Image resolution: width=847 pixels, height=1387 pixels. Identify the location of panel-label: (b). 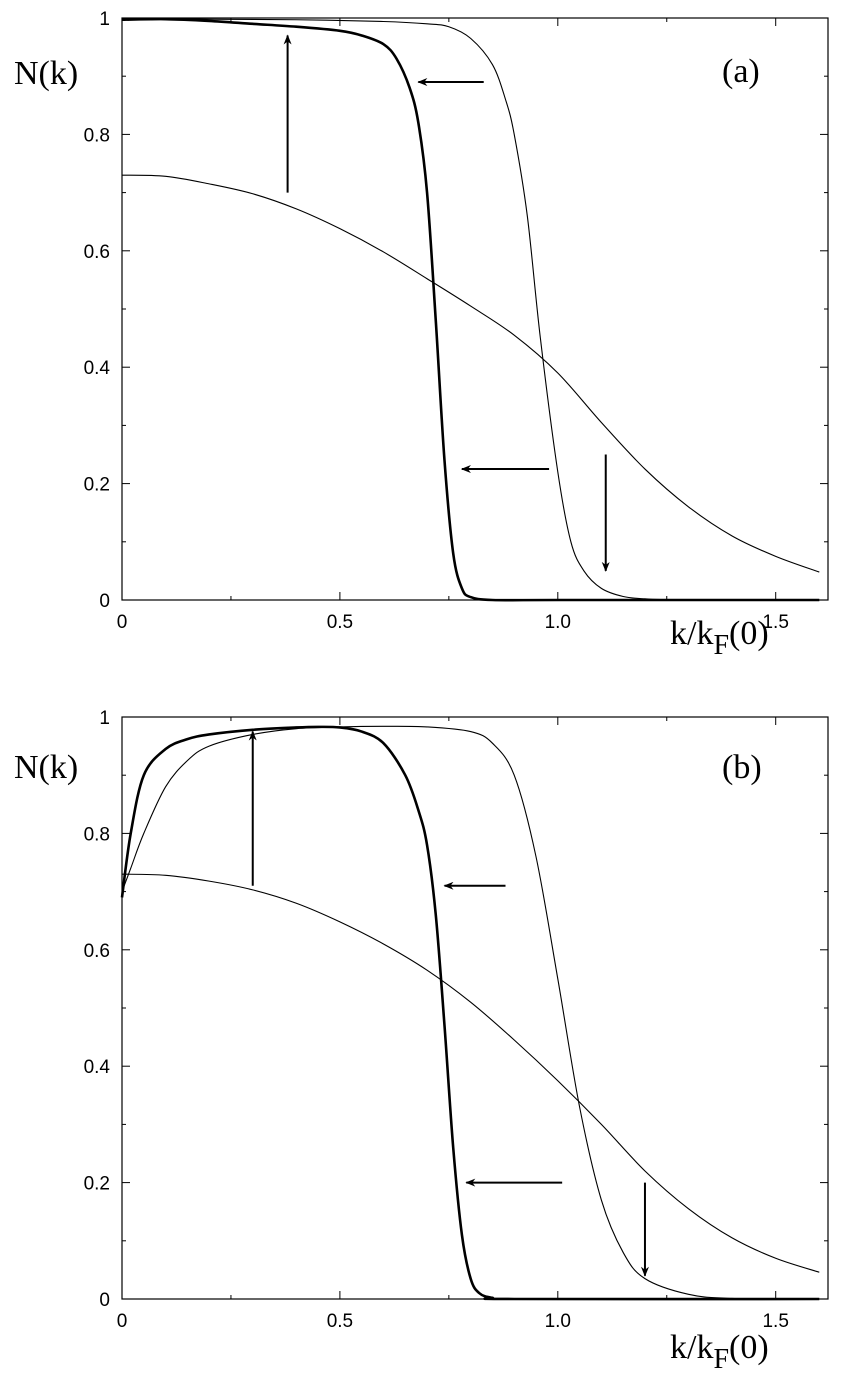
(742, 767).